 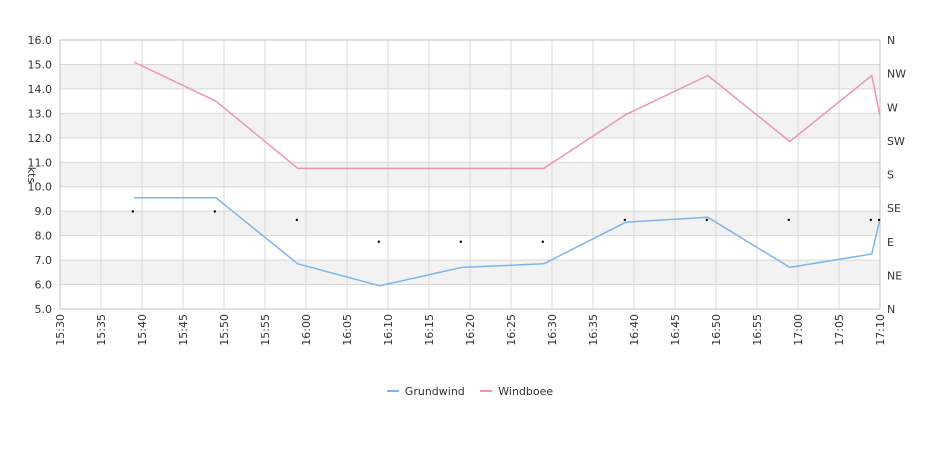 I want to click on legend-label-grundwind: Grundwind, so click(x=434, y=391).